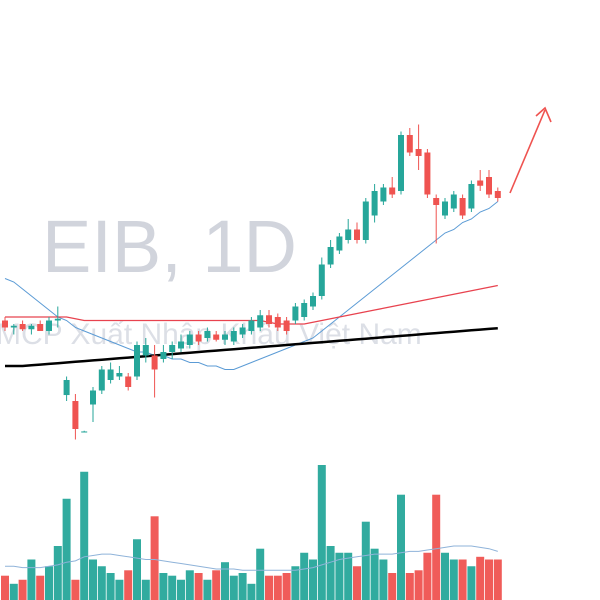  I want to click on watermark-subtitle: MCP Xuất Nhập Khẩu Việt Nam, so click(211, 334).